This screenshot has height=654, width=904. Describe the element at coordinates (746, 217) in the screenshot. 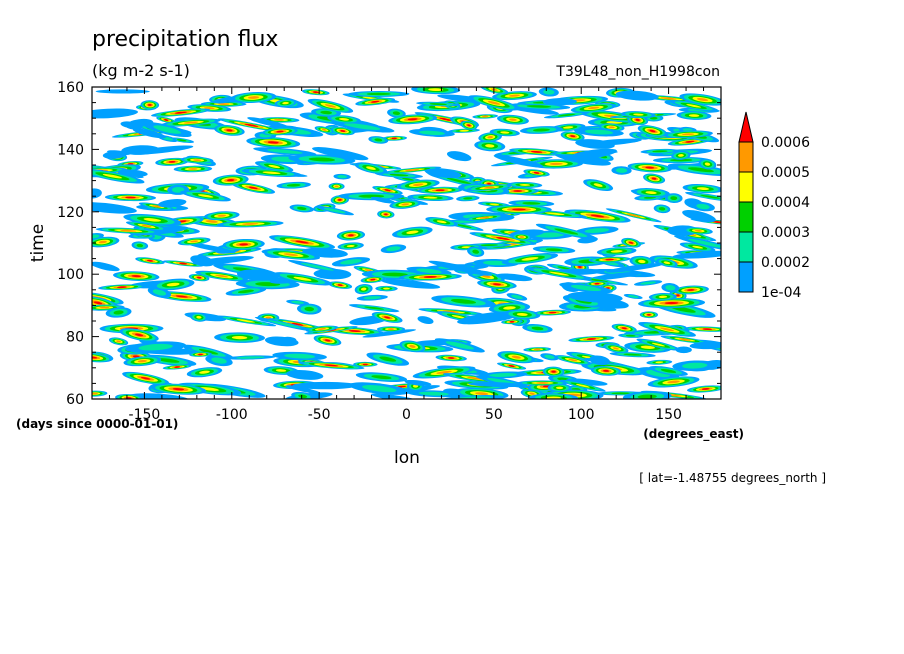

I see `colorbar-box` at that location.